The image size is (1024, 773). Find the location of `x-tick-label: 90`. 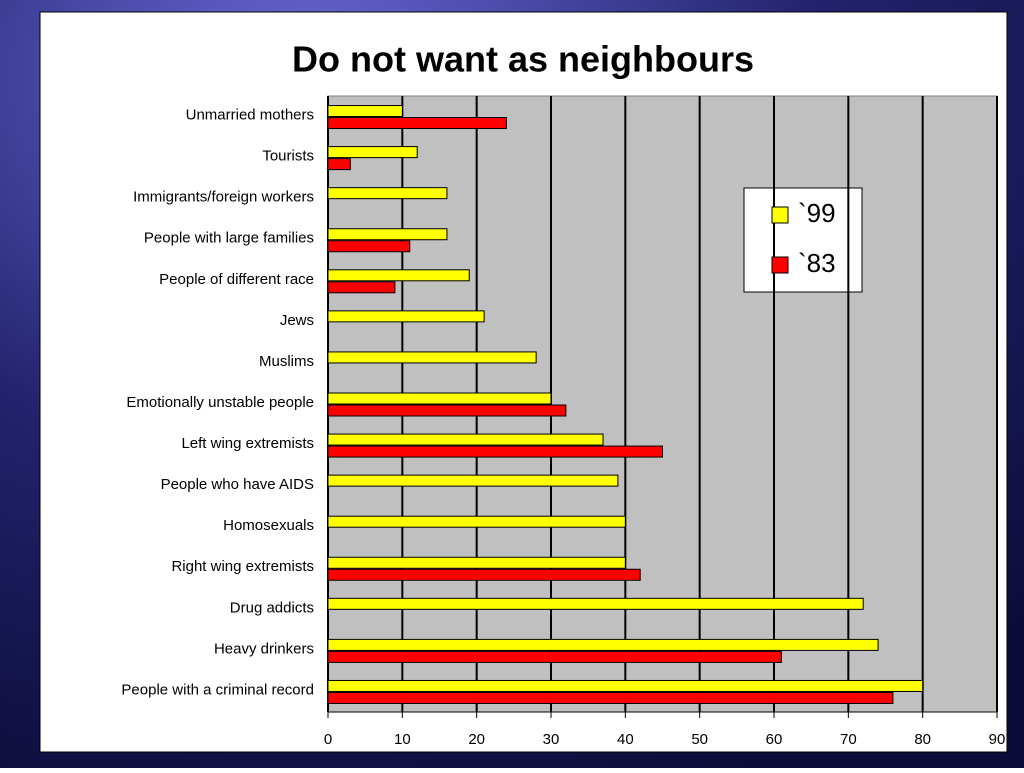

x-tick-label: 90 is located at coordinates (997, 739).